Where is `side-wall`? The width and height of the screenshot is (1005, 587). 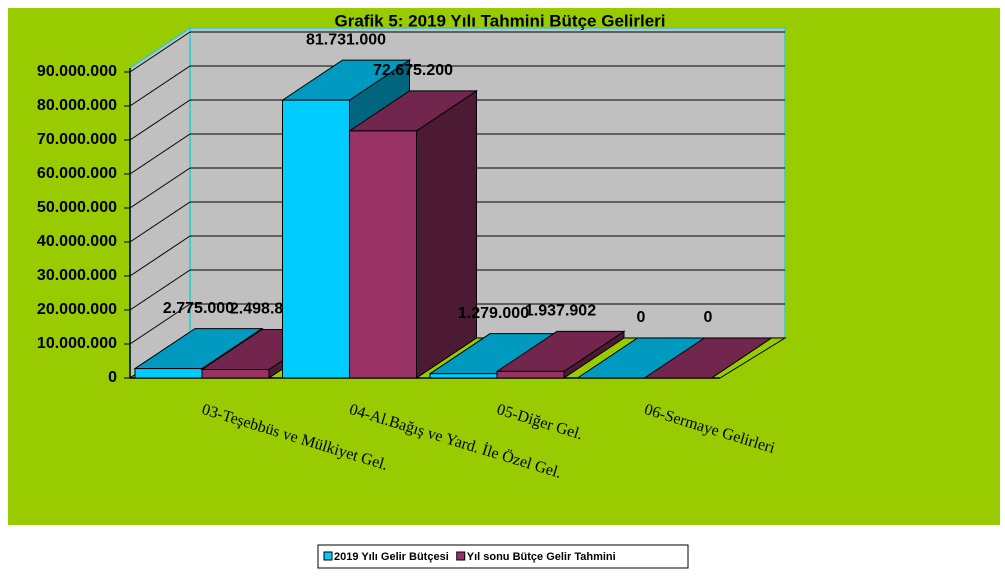 side-wall is located at coordinates (160, 203).